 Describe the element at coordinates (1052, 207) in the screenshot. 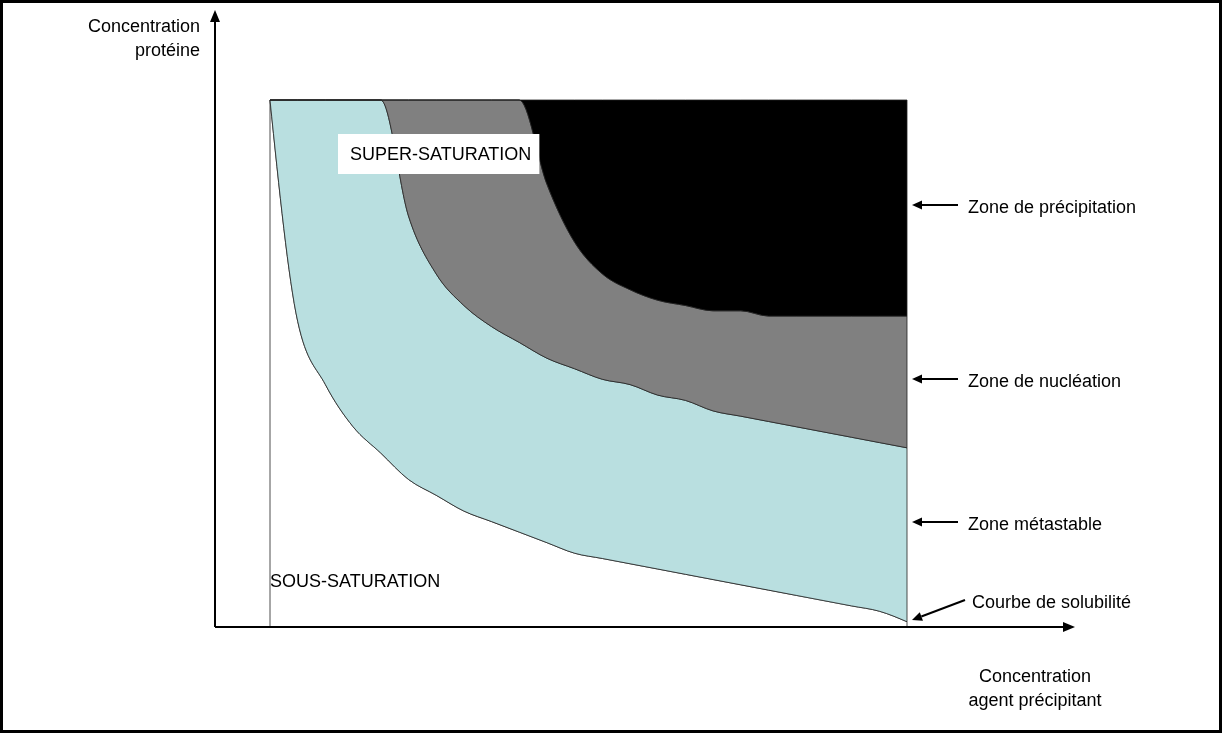

I see `text: Zone de précipitation` at that location.